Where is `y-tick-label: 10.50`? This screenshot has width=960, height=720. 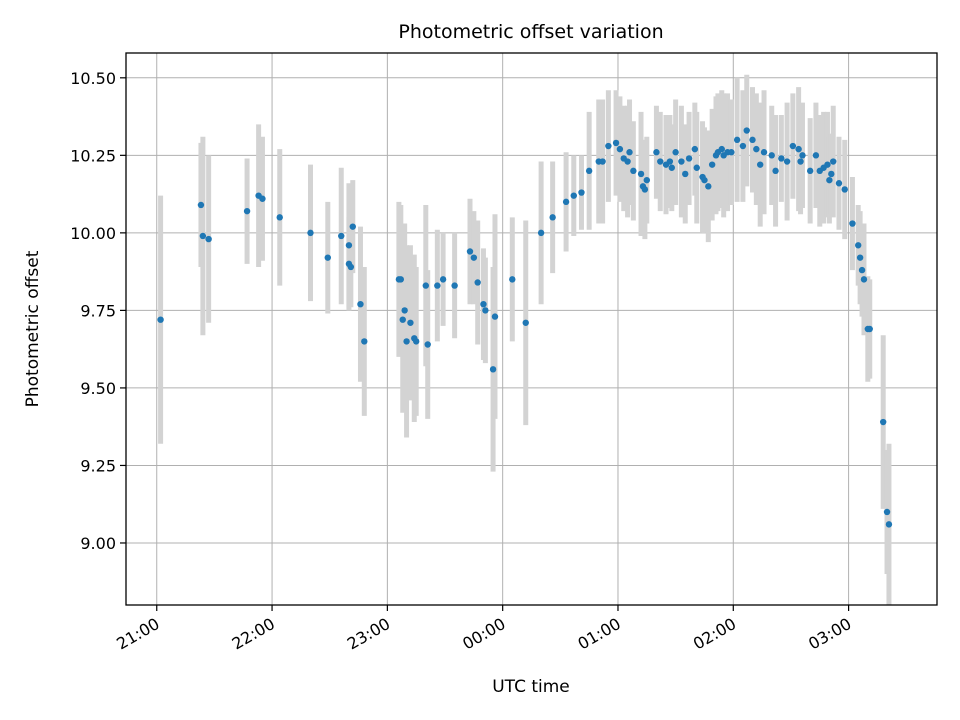
y-tick-label: 10.50 is located at coordinates (93, 78).